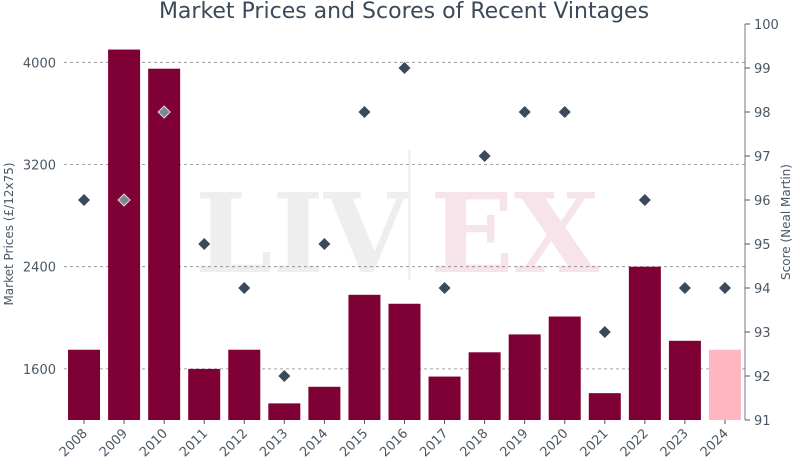 The width and height of the screenshot is (800, 465). What do you see at coordinates (314, 443) in the screenshot?
I see `x-tick-label: 2014` at bounding box center [314, 443].